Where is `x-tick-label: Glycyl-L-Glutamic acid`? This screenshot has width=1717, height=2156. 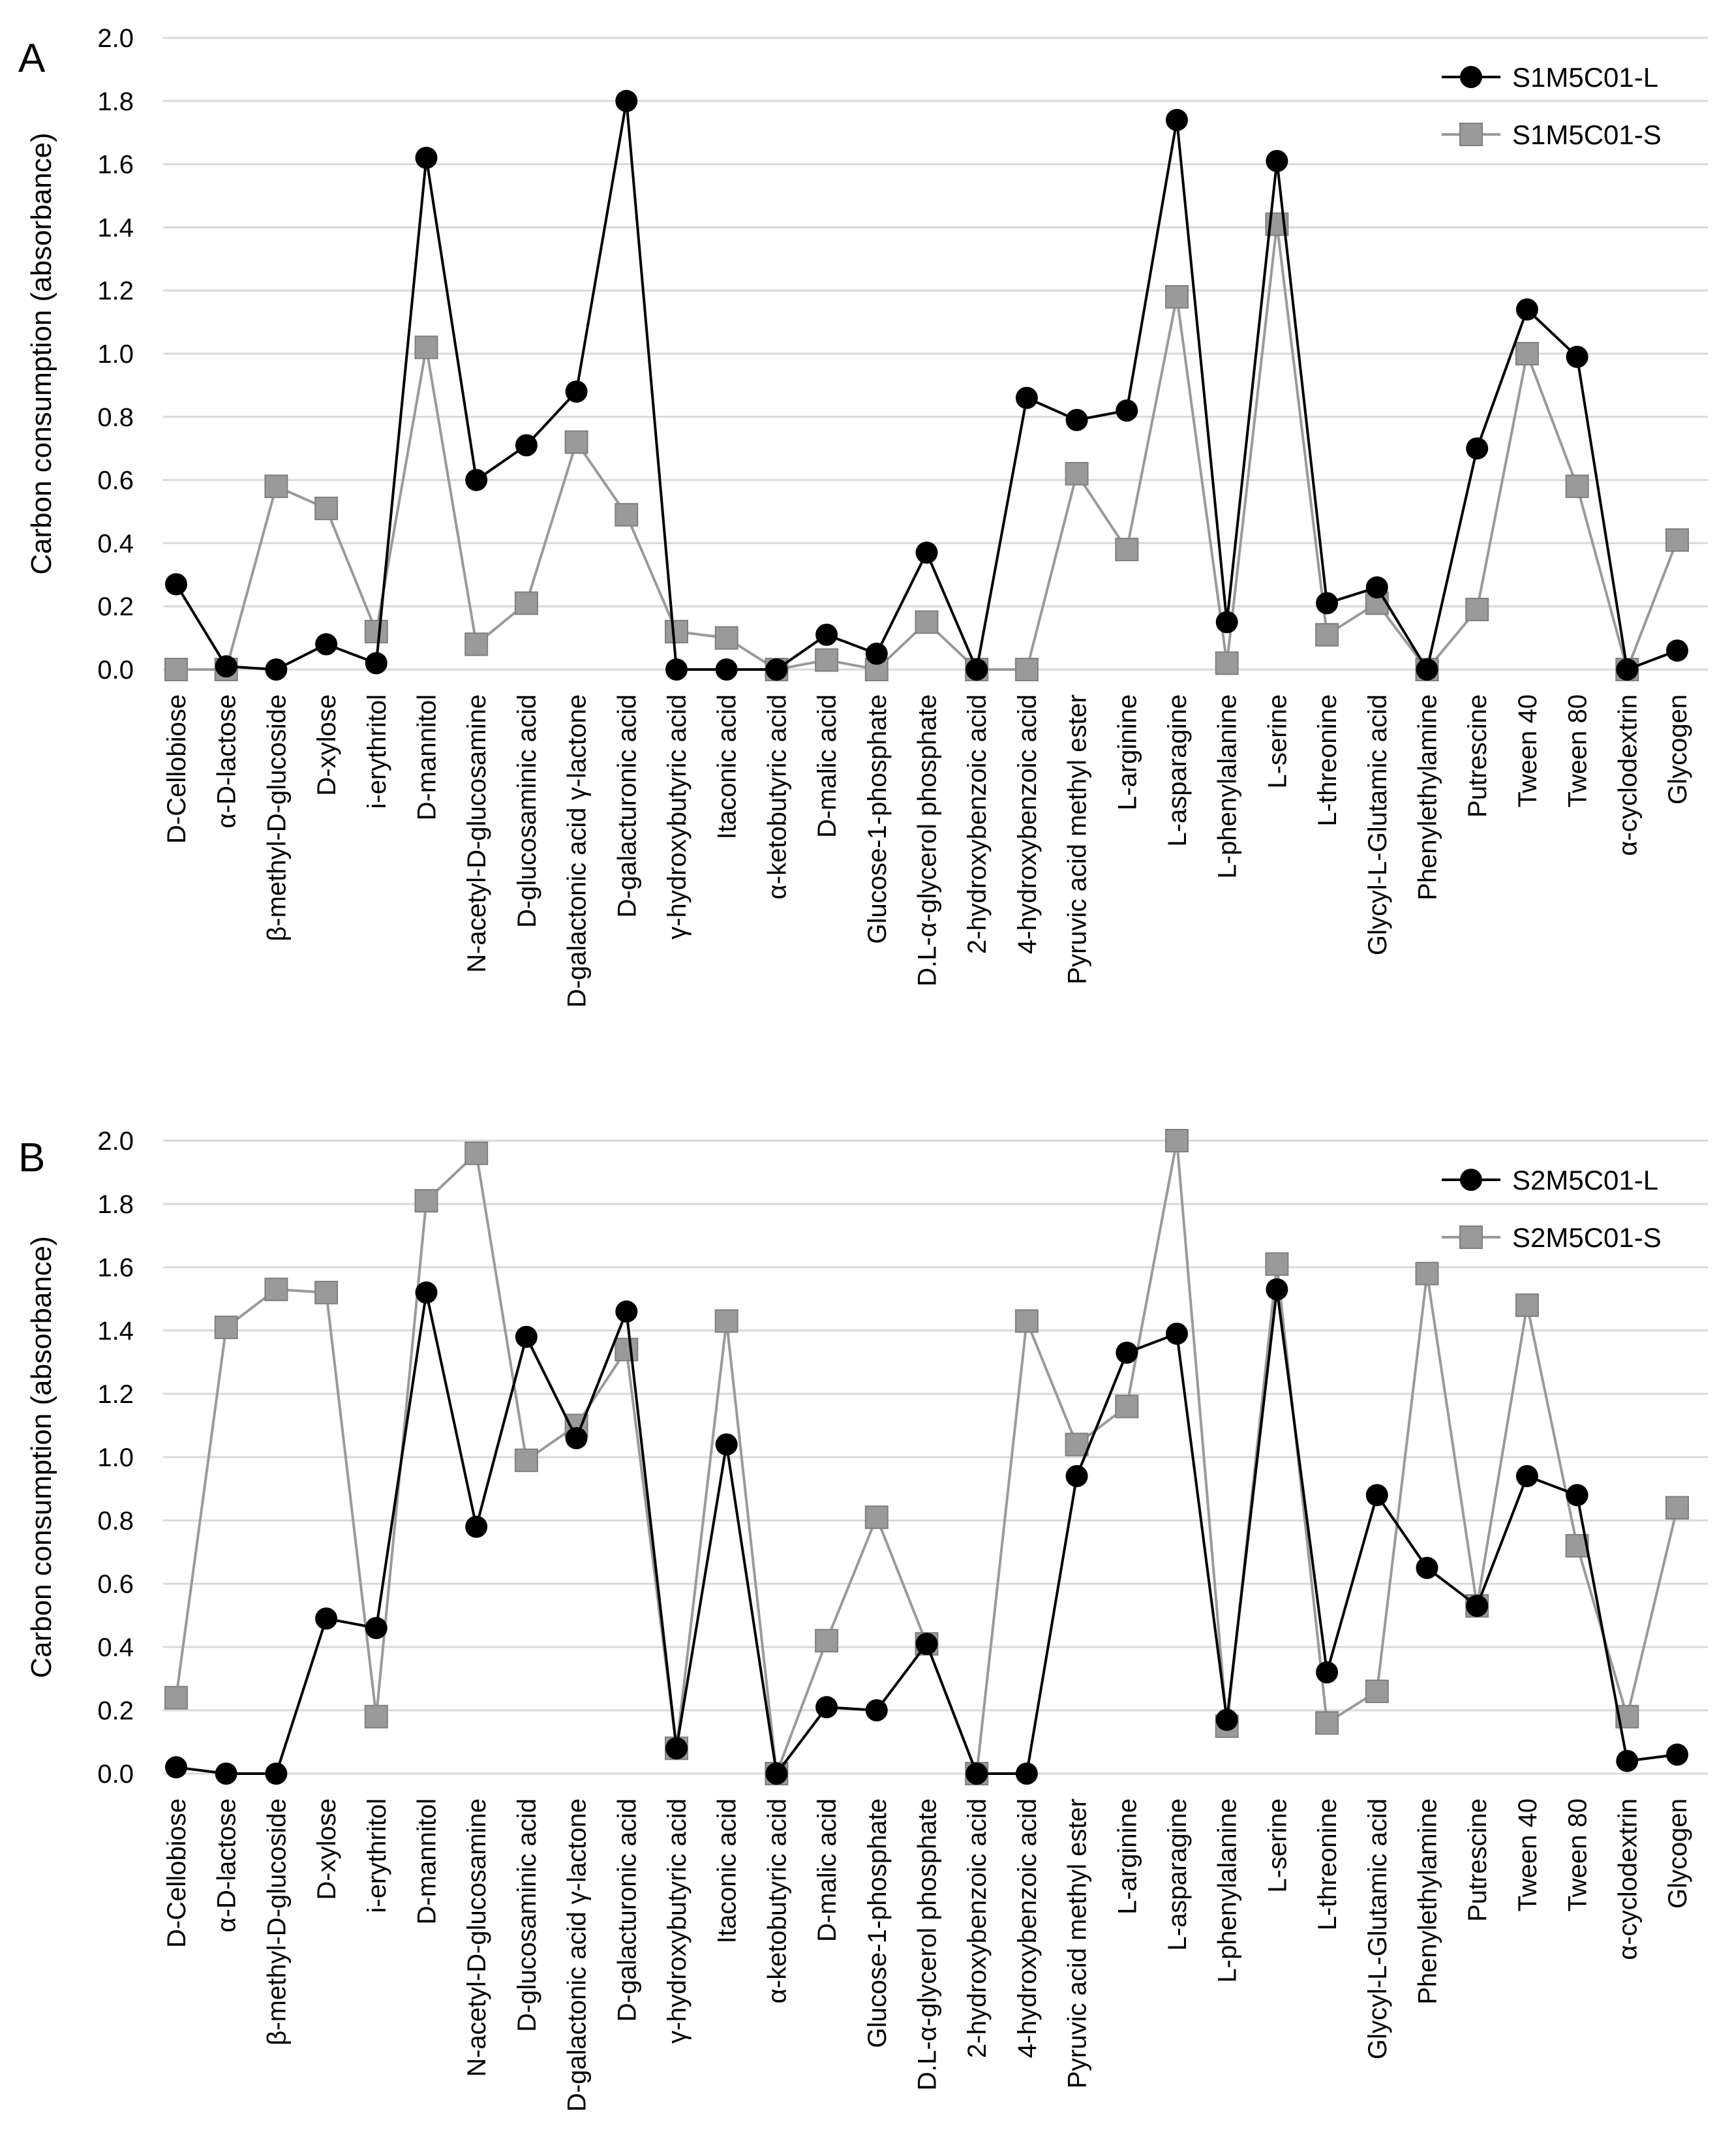 x-tick-label: Glycyl-L-Glutamic acid is located at coordinates (1377, 825).